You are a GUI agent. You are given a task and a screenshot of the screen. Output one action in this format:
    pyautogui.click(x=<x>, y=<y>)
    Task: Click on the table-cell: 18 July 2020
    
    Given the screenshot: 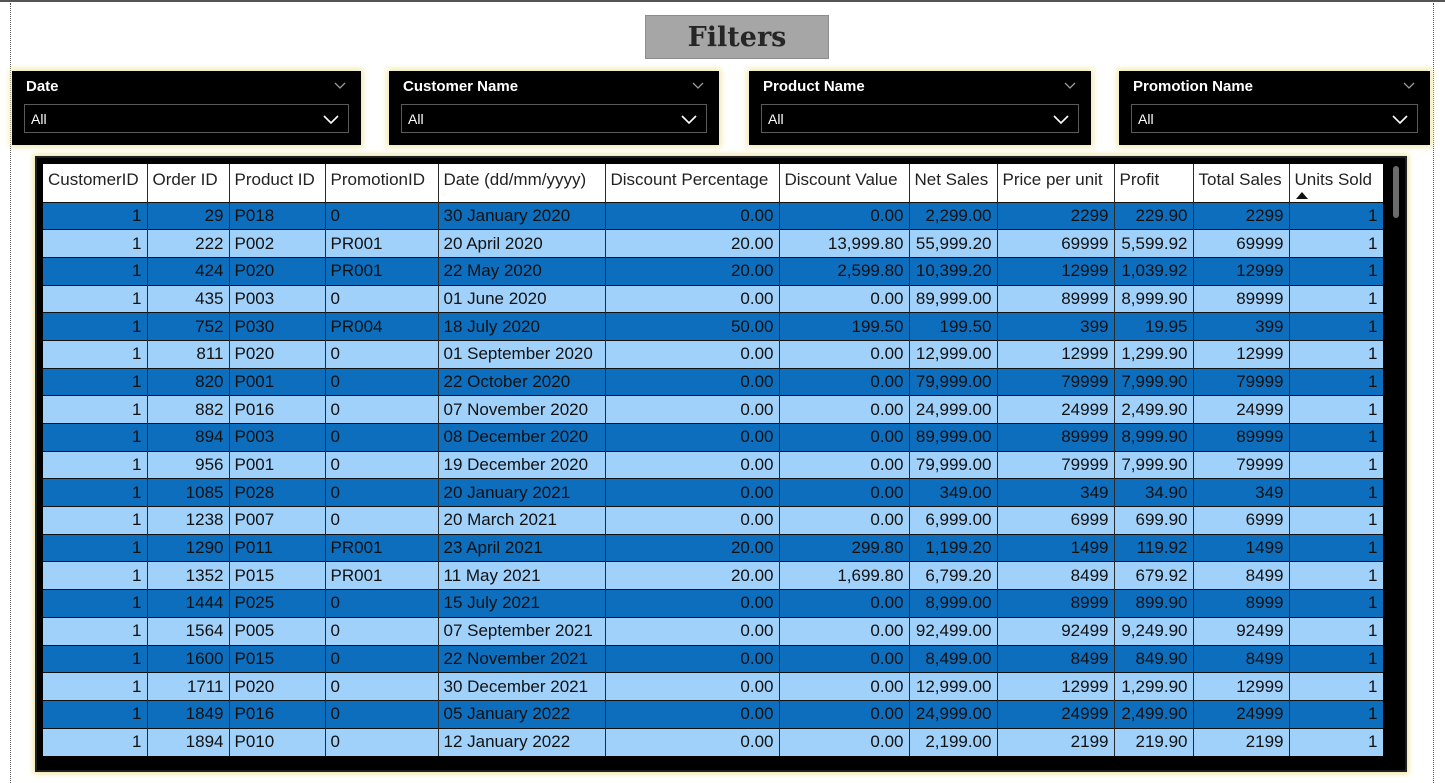 What is the action you would take?
    pyautogui.click(x=522, y=326)
    